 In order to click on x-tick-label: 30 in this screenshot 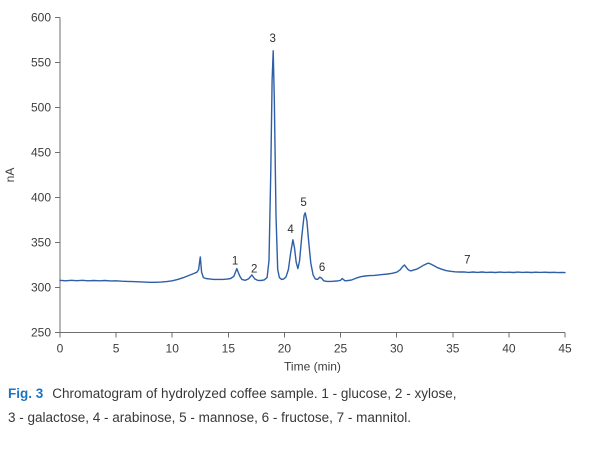, I will do `click(397, 349)`.